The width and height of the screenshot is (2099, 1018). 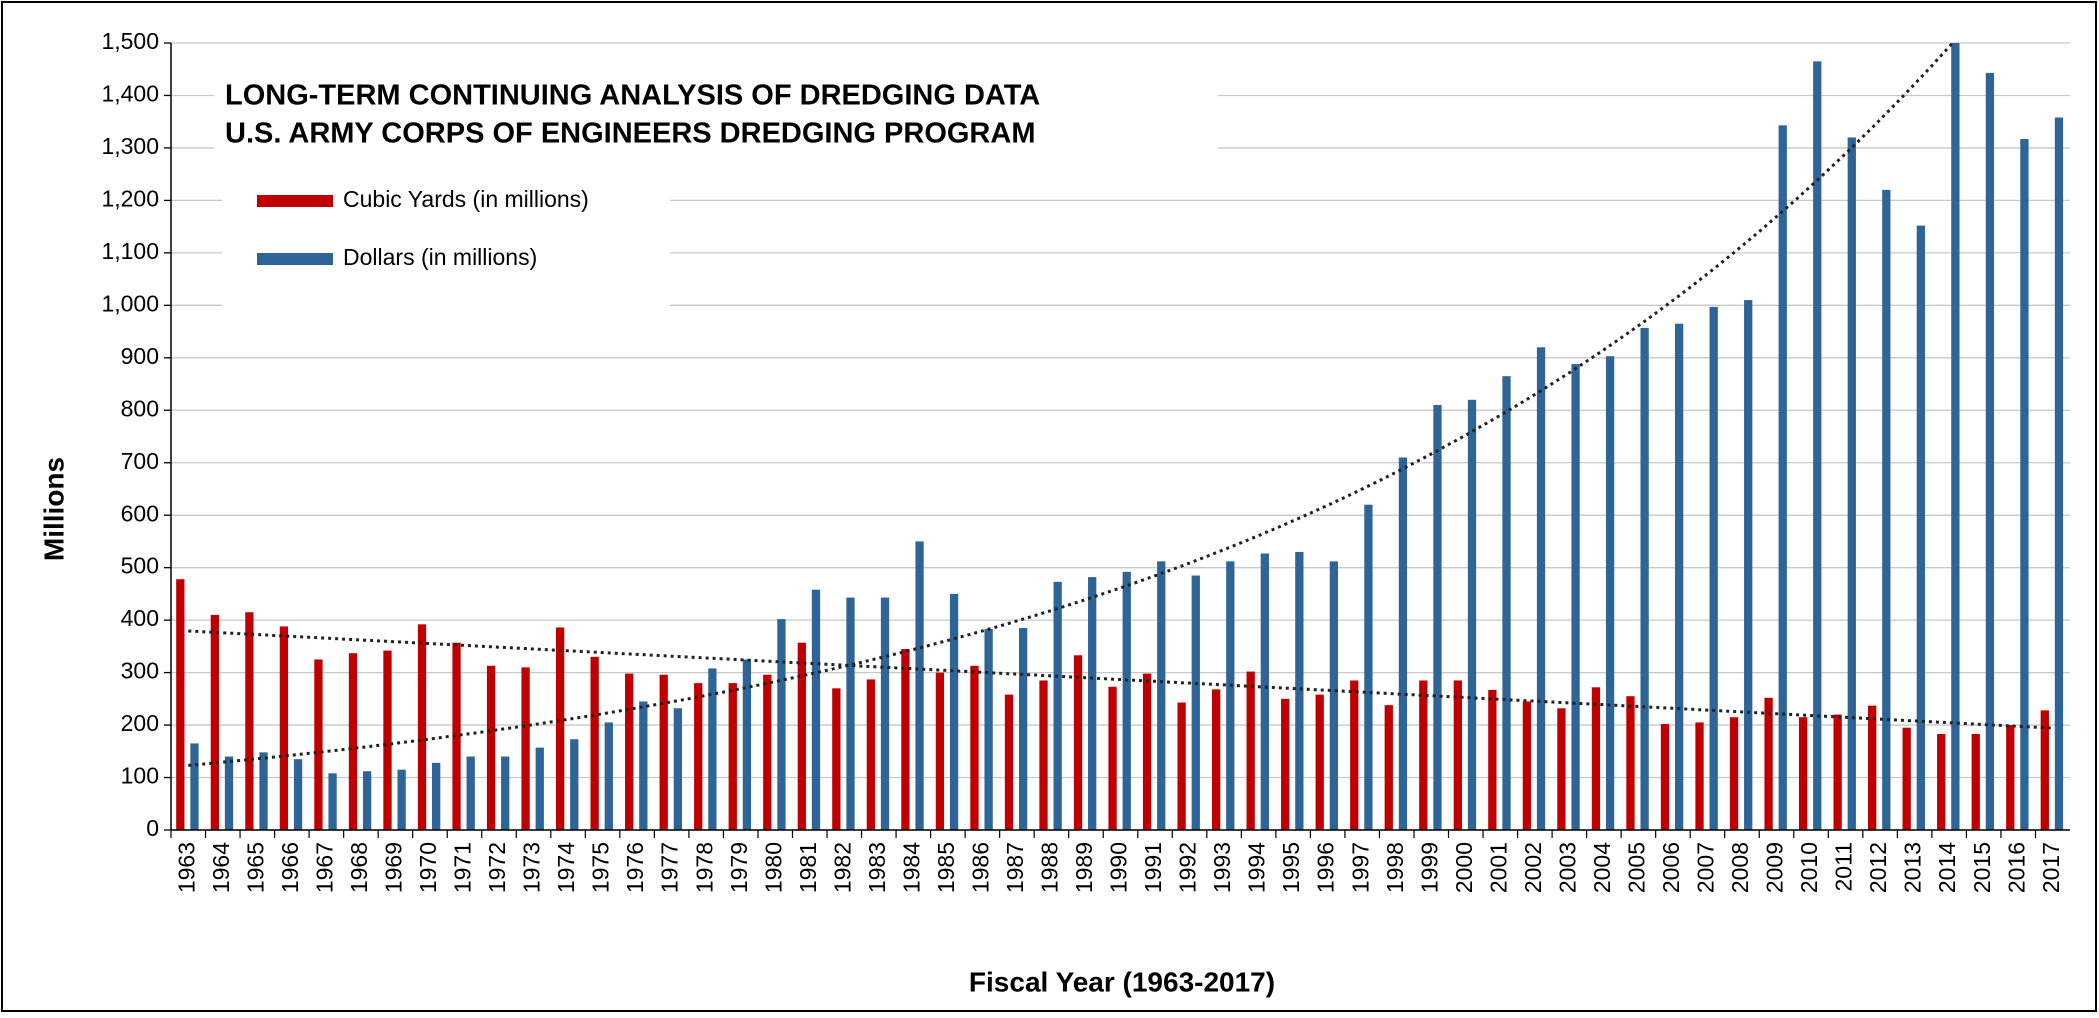 I want to click on x-tick-label: 2013, so click(x=1913, y=867).